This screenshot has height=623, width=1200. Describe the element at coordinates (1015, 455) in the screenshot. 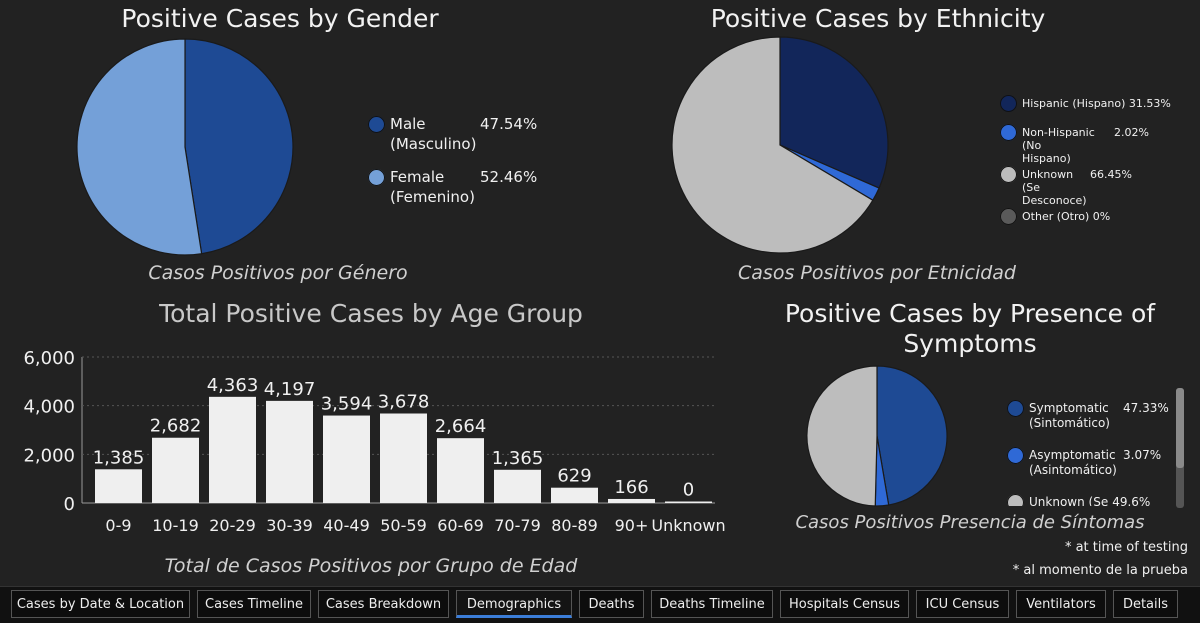

I see `asymptomatic-swatch-icon` at that location.